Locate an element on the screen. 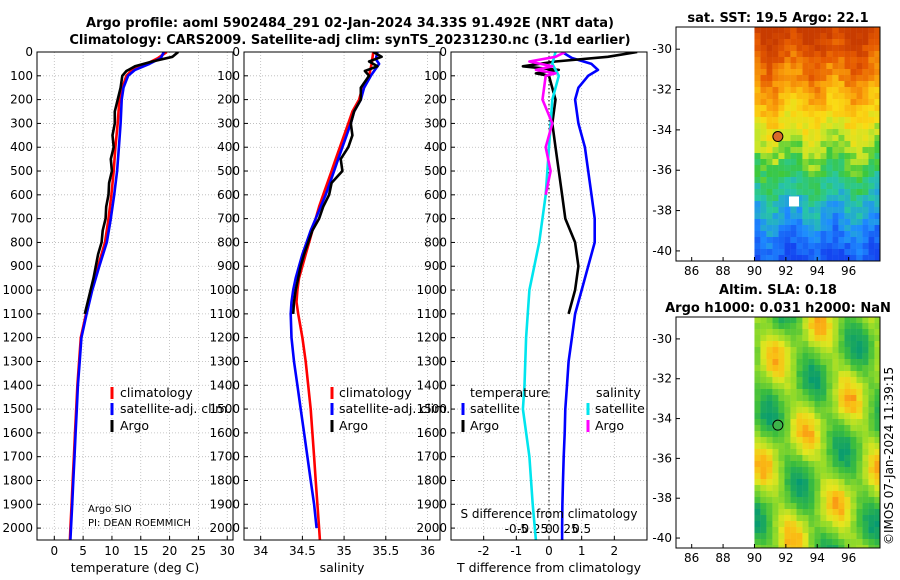 The image size is (900, 580). map-y-tick-label: -36 is located at coordinates (662, 458).